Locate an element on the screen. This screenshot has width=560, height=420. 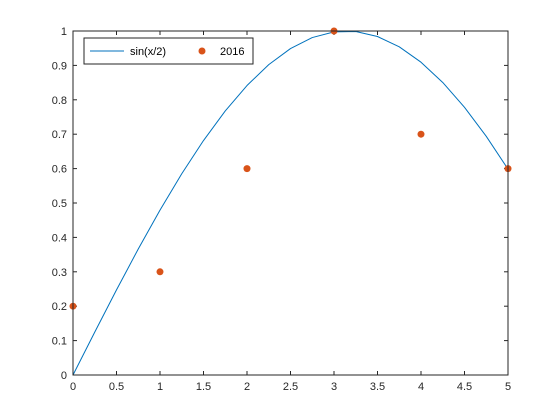
legend-marker-swatch is located at coordinates (202, 51).